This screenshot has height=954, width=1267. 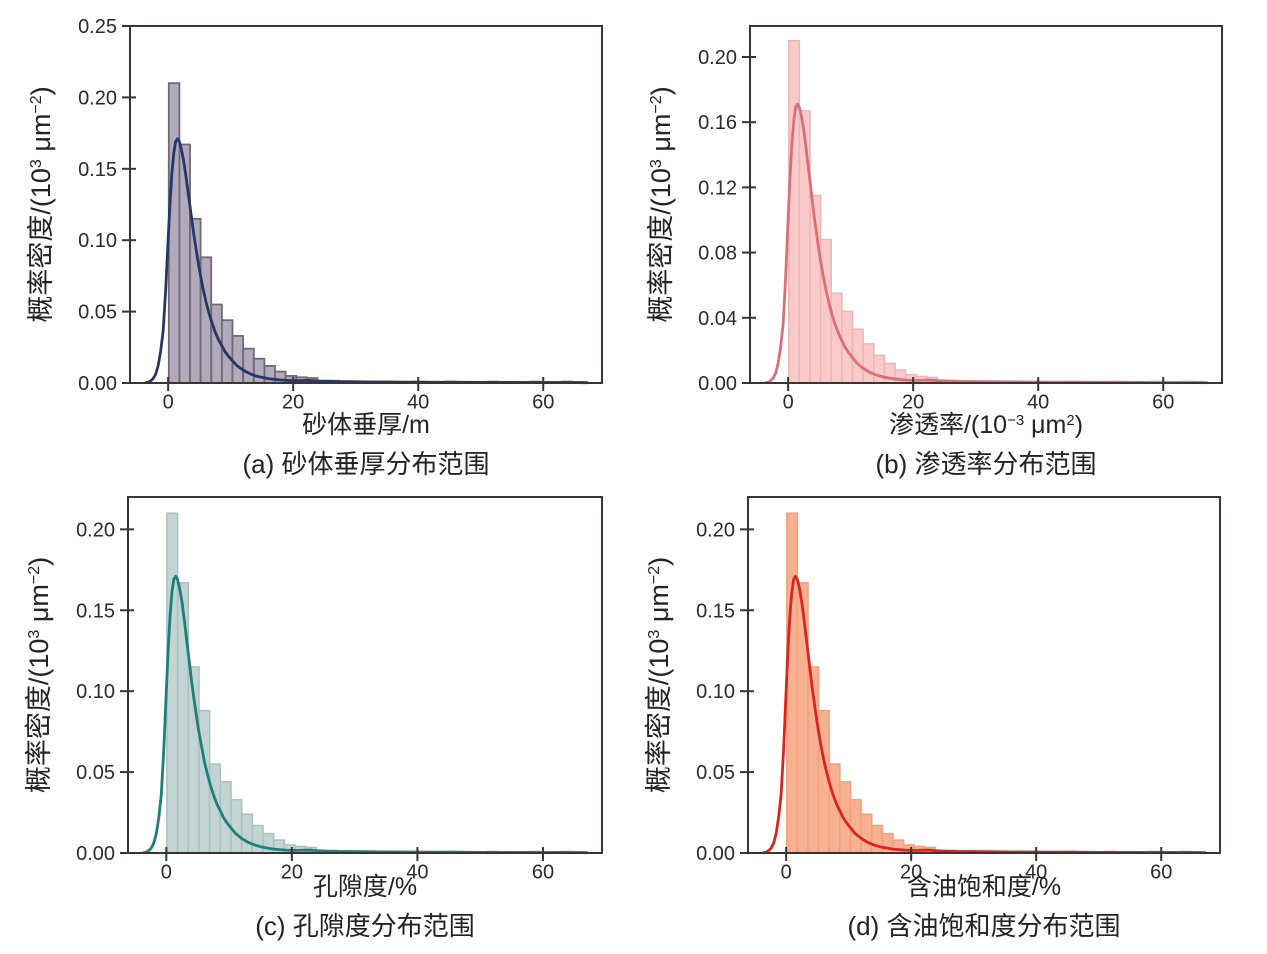 What do you see at coordinates (717, 319) in the screenshot?
I see `y-tick-label: 0.04` at bounding box center [717, 319].